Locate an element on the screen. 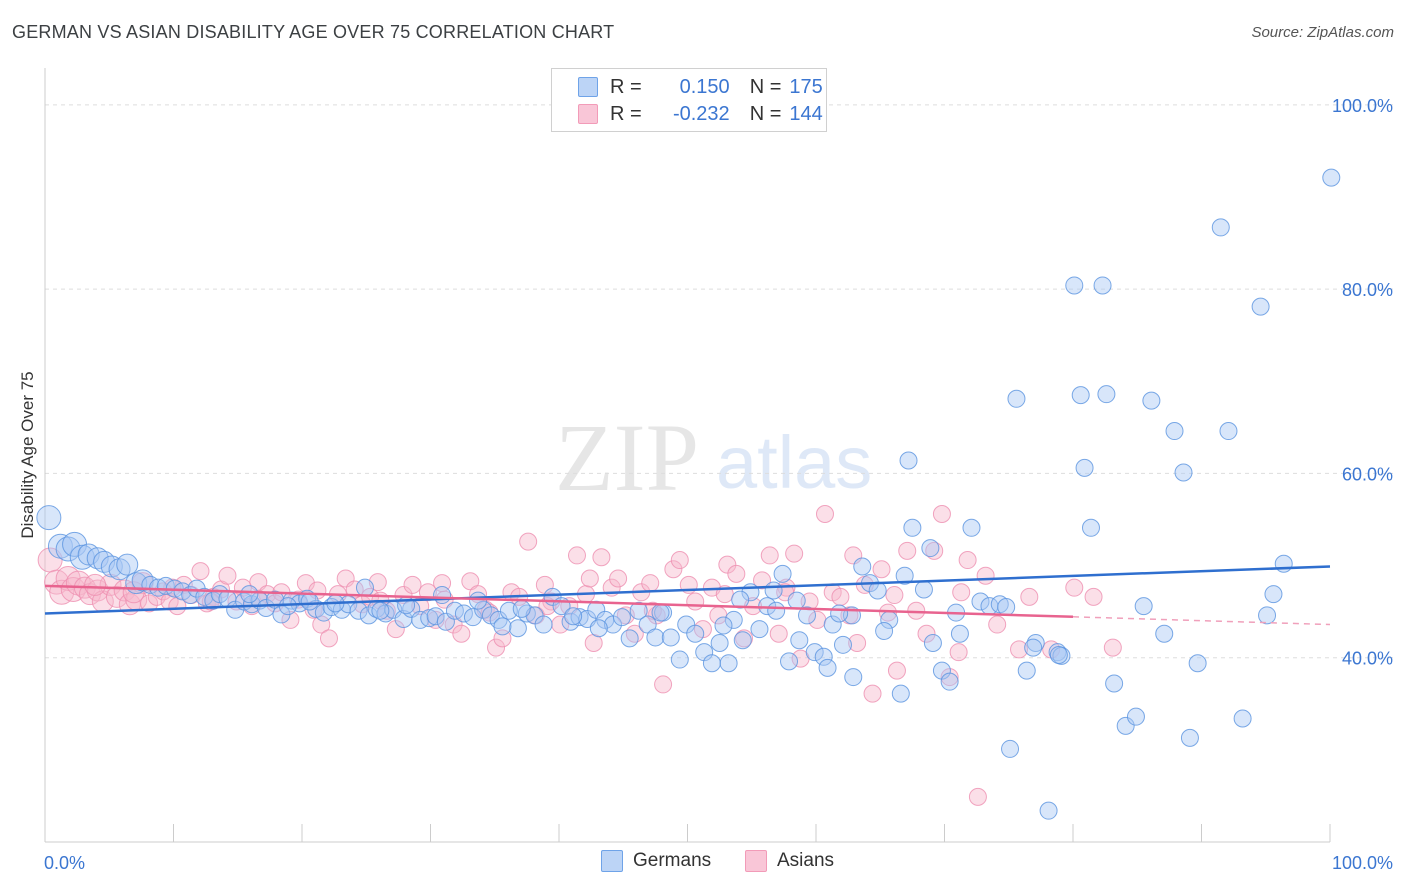 This screenshot has width=1406, height=892. x-tick-label: 0.0% is located at coordinates (64, 863).